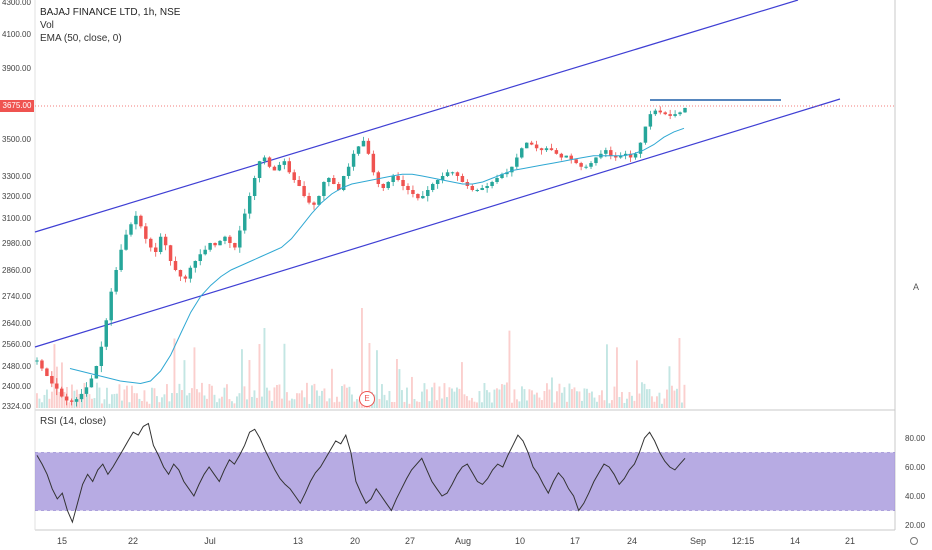 Image resolution: width=932 pixels, height=550 pixels. What do you see at coordinates (16, 34) in the screenshot?
I see `price-tick-label: 4100.00` at bounding box center [16, 34].